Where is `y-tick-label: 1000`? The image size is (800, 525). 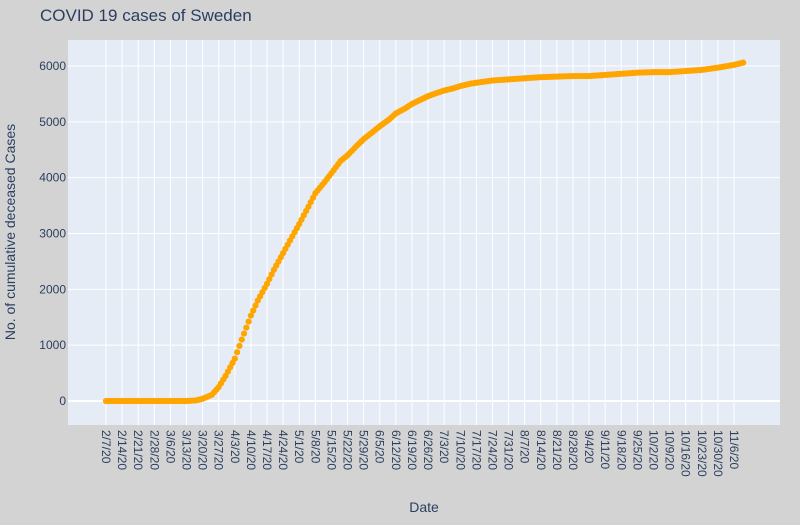 y-tick-label: 1000 is located at coordinates (52, 345).